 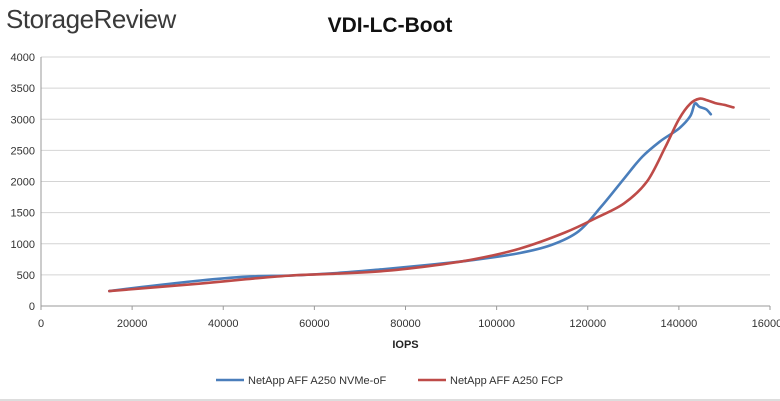 What do you see at coordinates (32, 307) in the screenshot?
I see `y-tick-label: 0` at bounding box center [32, 307].